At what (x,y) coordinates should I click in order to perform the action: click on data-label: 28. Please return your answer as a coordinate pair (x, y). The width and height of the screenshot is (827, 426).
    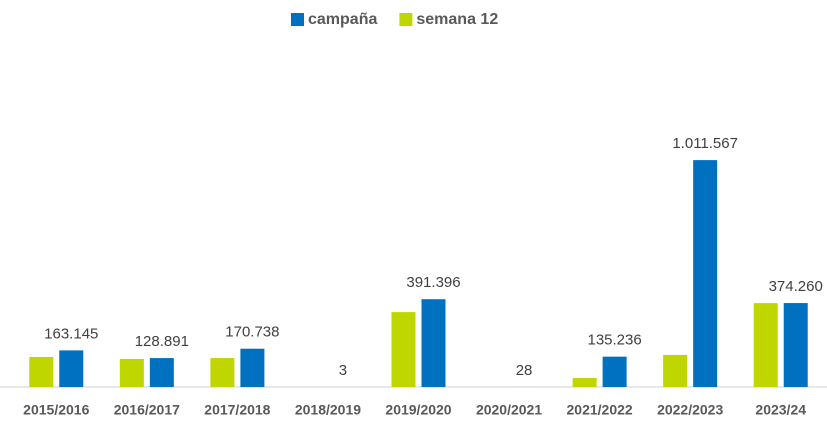
    Looking at the image, I should click on (524, 370).